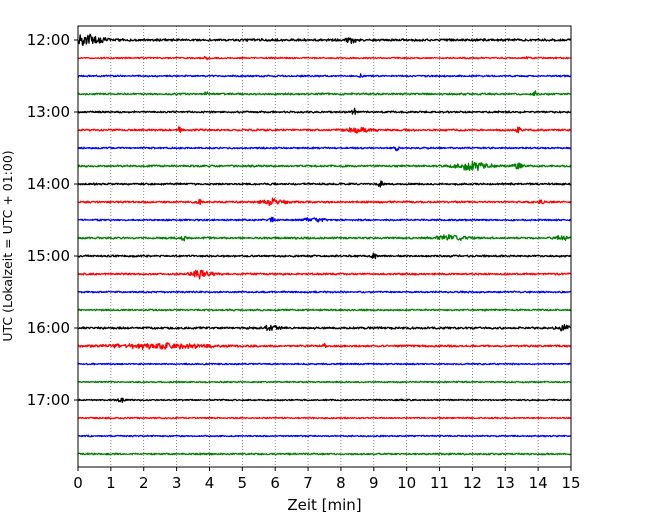  Describe the element at coordinates (7, 245) in the screenshot. I see `y-axis-label: UTC (Lokalzeit = UTC + 01:00)` at that location.